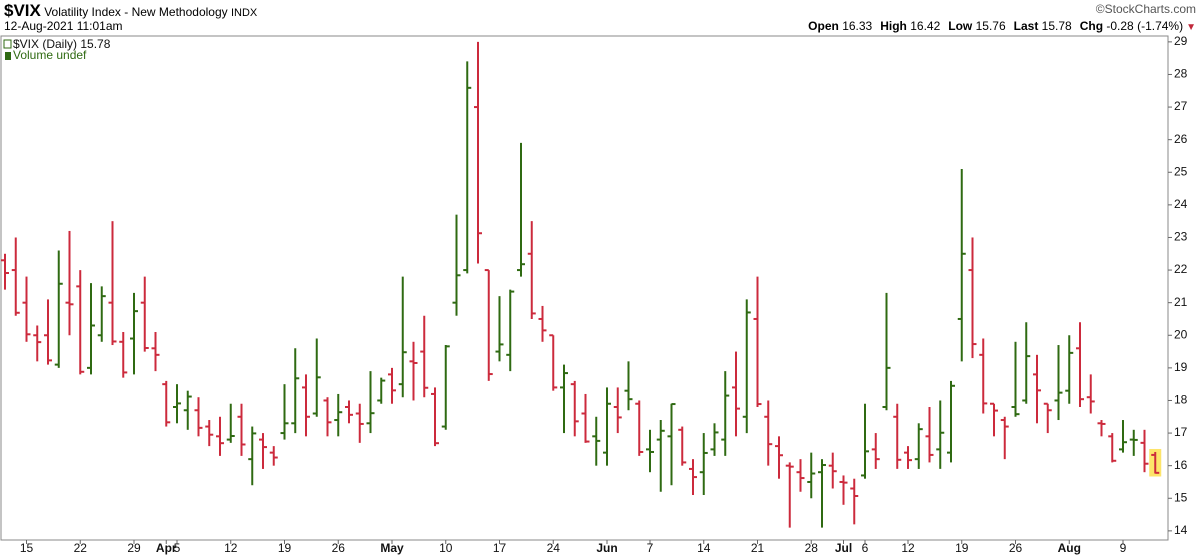  What do you see at coordinates (244, 13) in the screenshot?
I see `exchange: INDX` at bounding box center [244, 13].